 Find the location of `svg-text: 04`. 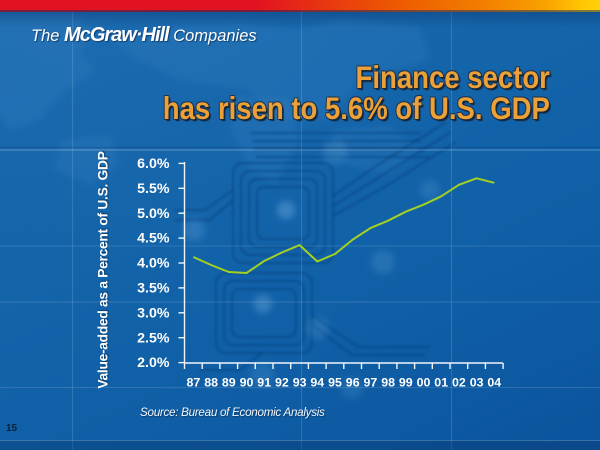

svg-text: 04 is located at coordinates (494, 383).